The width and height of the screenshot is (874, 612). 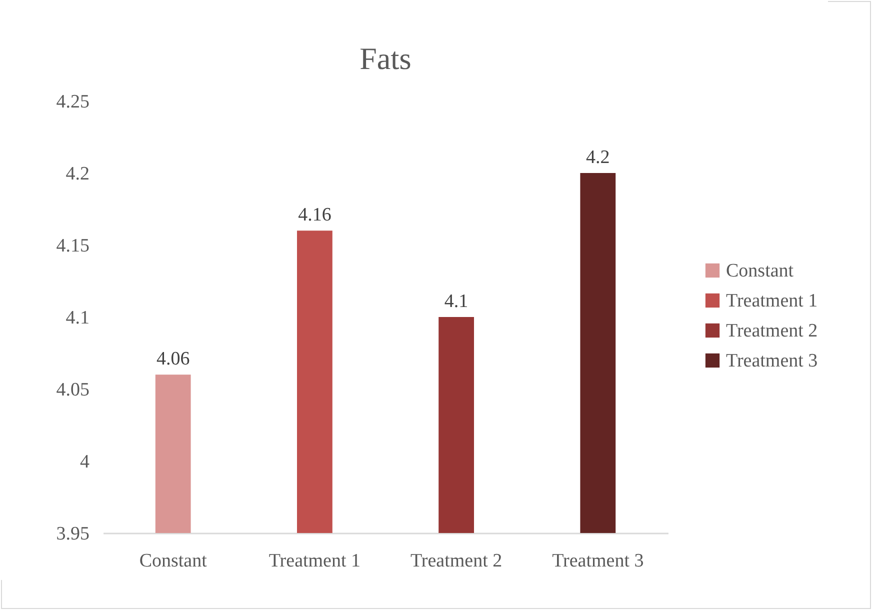 What do you see at coordinates (772, 301) in the screenshot?
I see `legend-label: Treatment 1` at bounding box center [772, 301].